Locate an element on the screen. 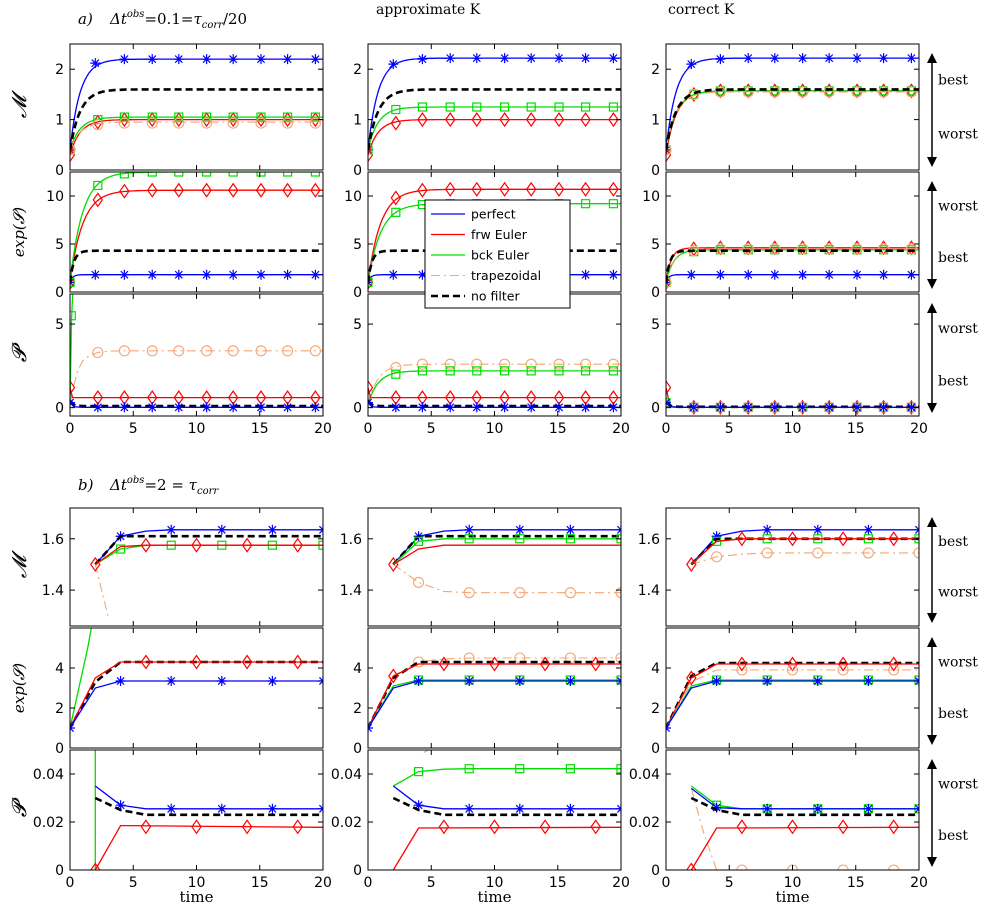 The image size is (987, 922). panel-a-M-1: 0 1 2 𝓜 is located at coordinates (165, 111).